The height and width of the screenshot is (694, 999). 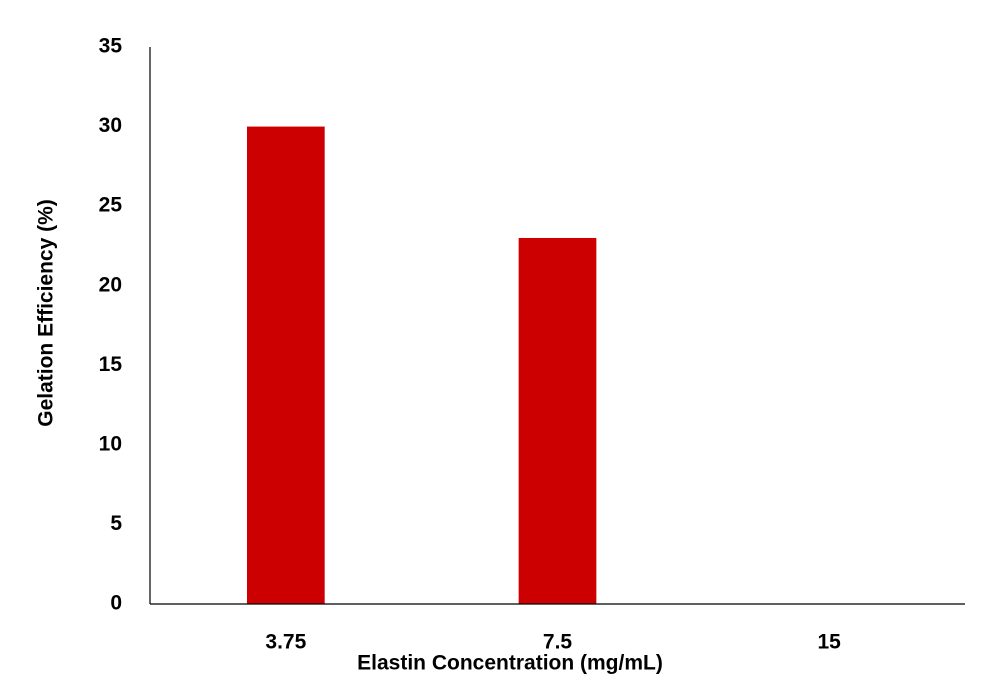 What do you see at coordinates (111, 205) in the screenshot?
I see `y-tick-label: 25` at bounding box center [111, 205].